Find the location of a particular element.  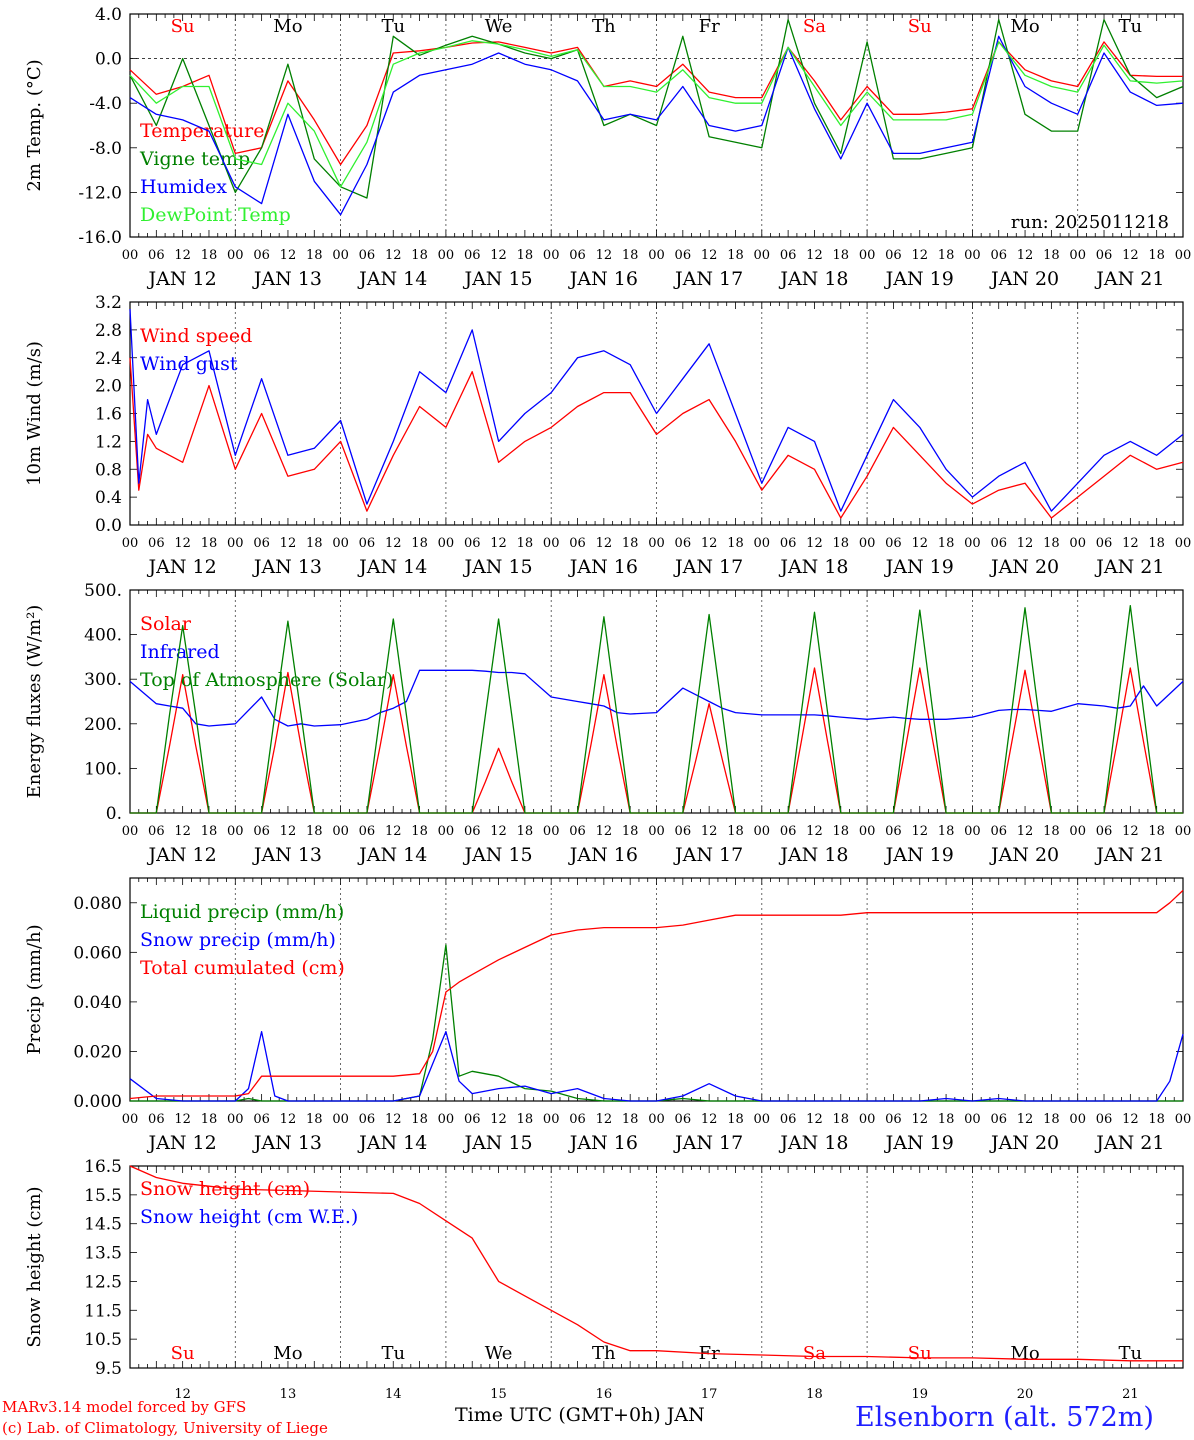

y-tick-label: 2.8 is located at coordinates (108, 331).